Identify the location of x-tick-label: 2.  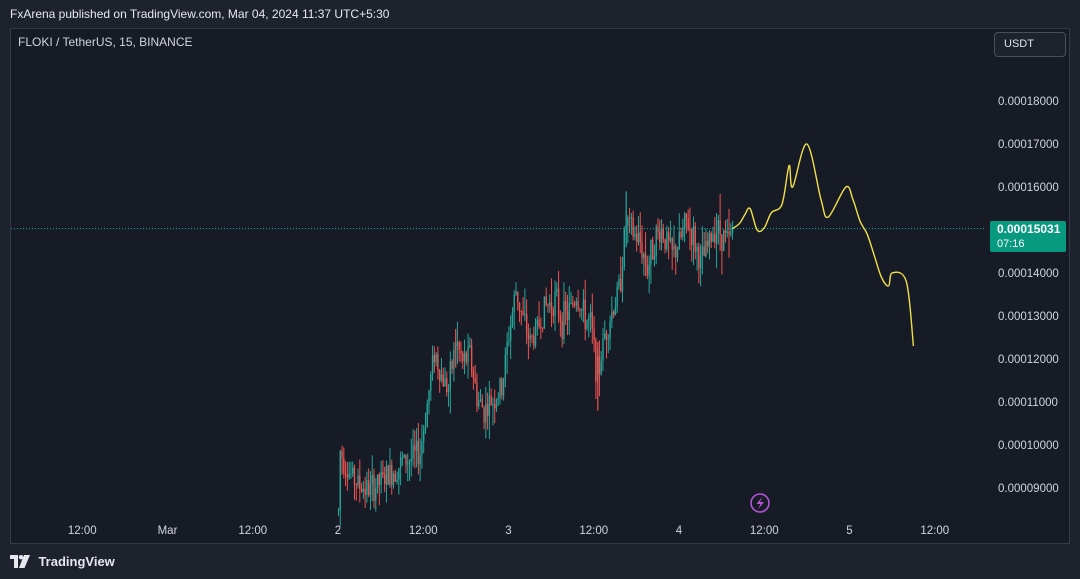
(338, 531).